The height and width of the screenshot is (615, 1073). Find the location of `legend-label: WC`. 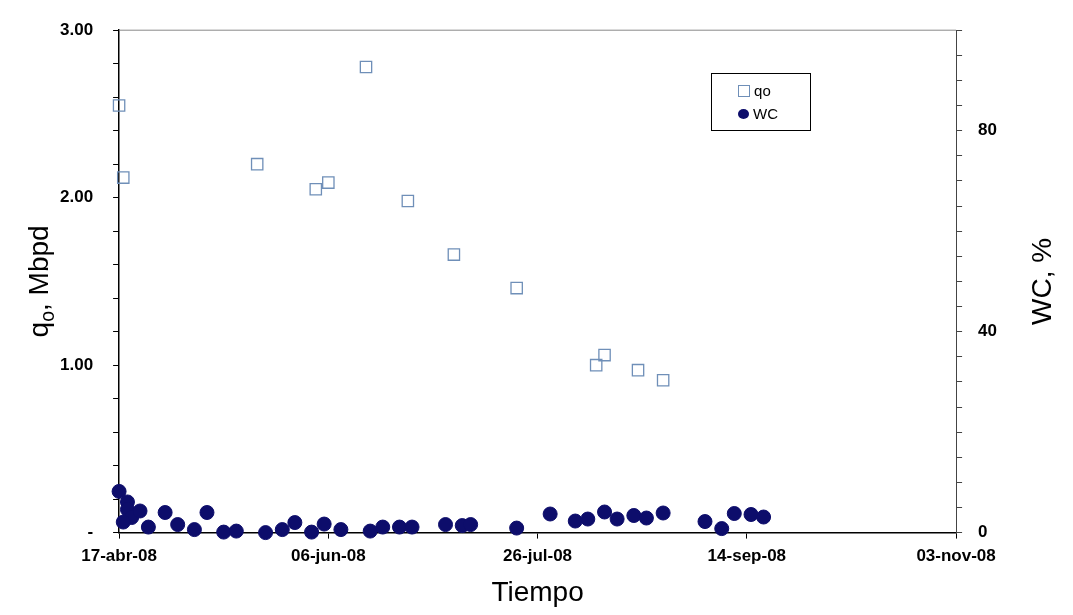

legend-label: WC is located at coordinates (766, 114).